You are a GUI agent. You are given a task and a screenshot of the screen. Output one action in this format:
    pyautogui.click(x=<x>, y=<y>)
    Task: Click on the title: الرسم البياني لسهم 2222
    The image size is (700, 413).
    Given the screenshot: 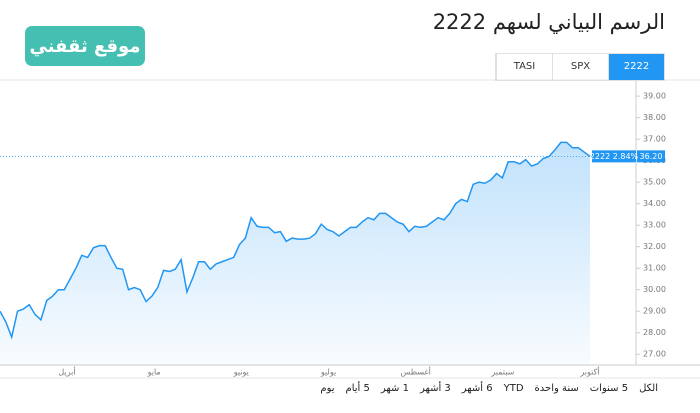 What is the action you would take?
    pyautogui.click(x=548, y=22)
    